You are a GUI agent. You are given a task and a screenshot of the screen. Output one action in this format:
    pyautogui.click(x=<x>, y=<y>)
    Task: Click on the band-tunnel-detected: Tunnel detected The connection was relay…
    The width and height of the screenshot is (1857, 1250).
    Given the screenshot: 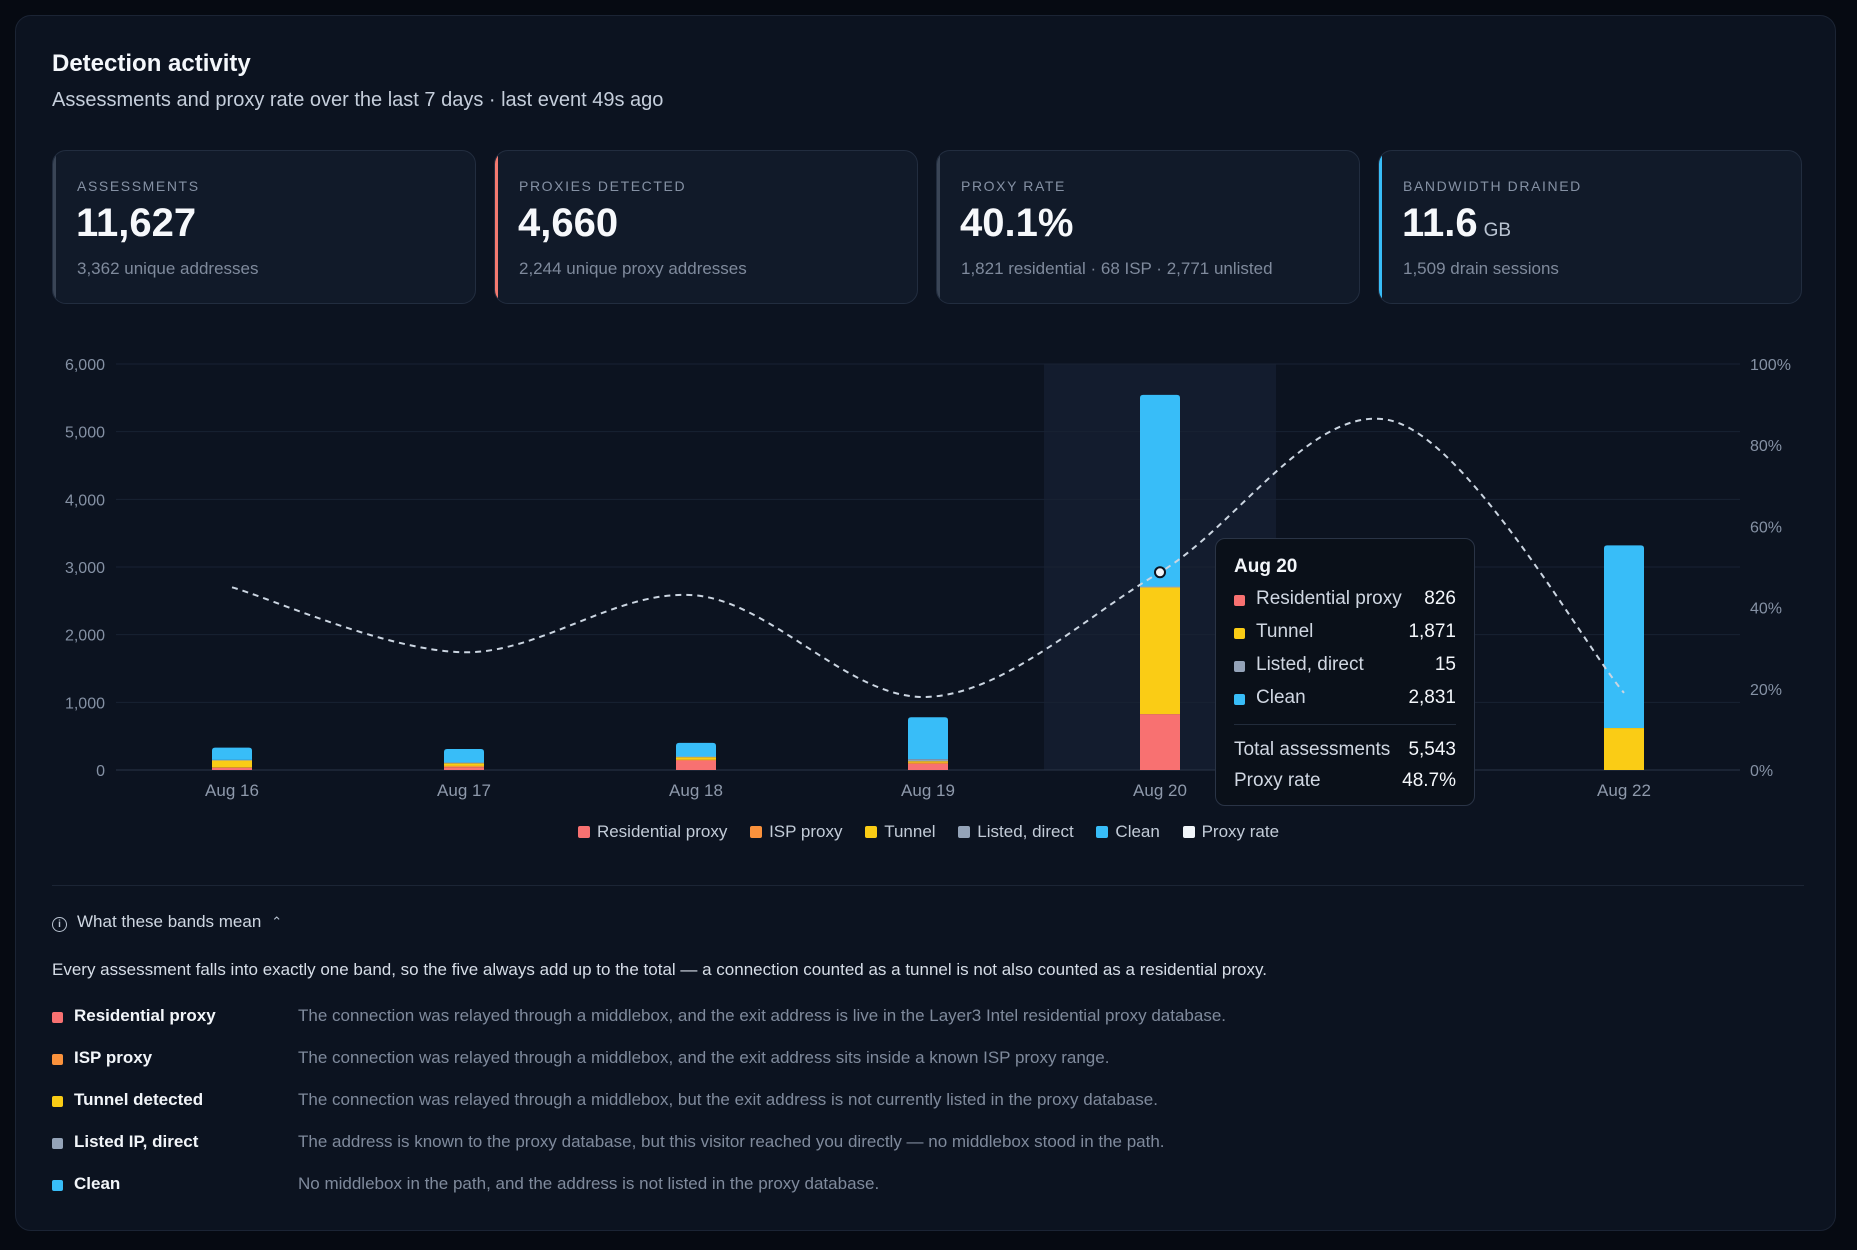 What is the action you would take?
    pyautogui.click(x=902, y=1102)
    